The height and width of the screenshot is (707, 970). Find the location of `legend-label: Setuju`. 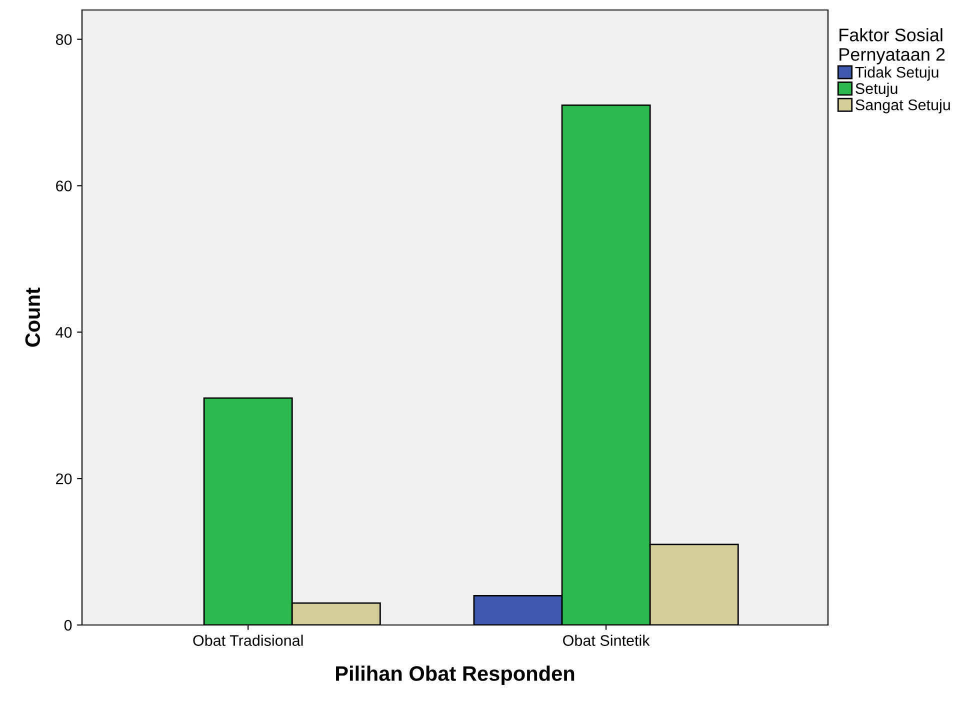

legend-label: Setuju is located at coordinates (877, 90).